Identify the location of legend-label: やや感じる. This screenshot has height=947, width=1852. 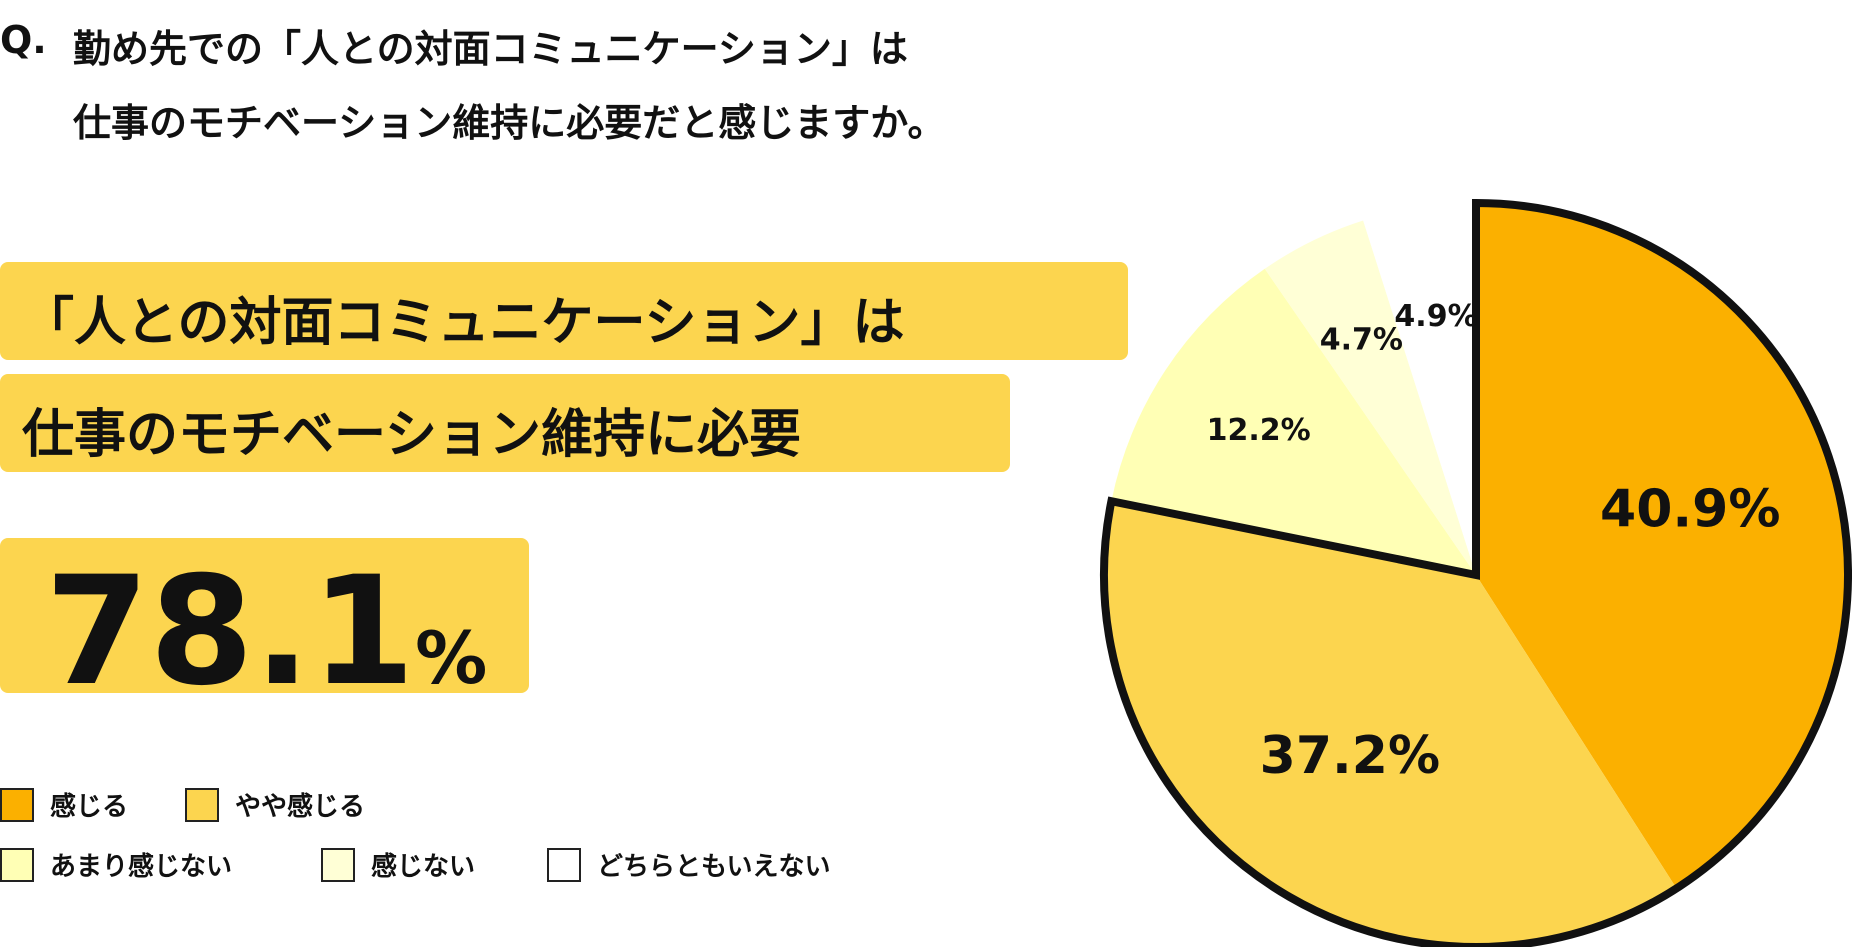
(300, 807).